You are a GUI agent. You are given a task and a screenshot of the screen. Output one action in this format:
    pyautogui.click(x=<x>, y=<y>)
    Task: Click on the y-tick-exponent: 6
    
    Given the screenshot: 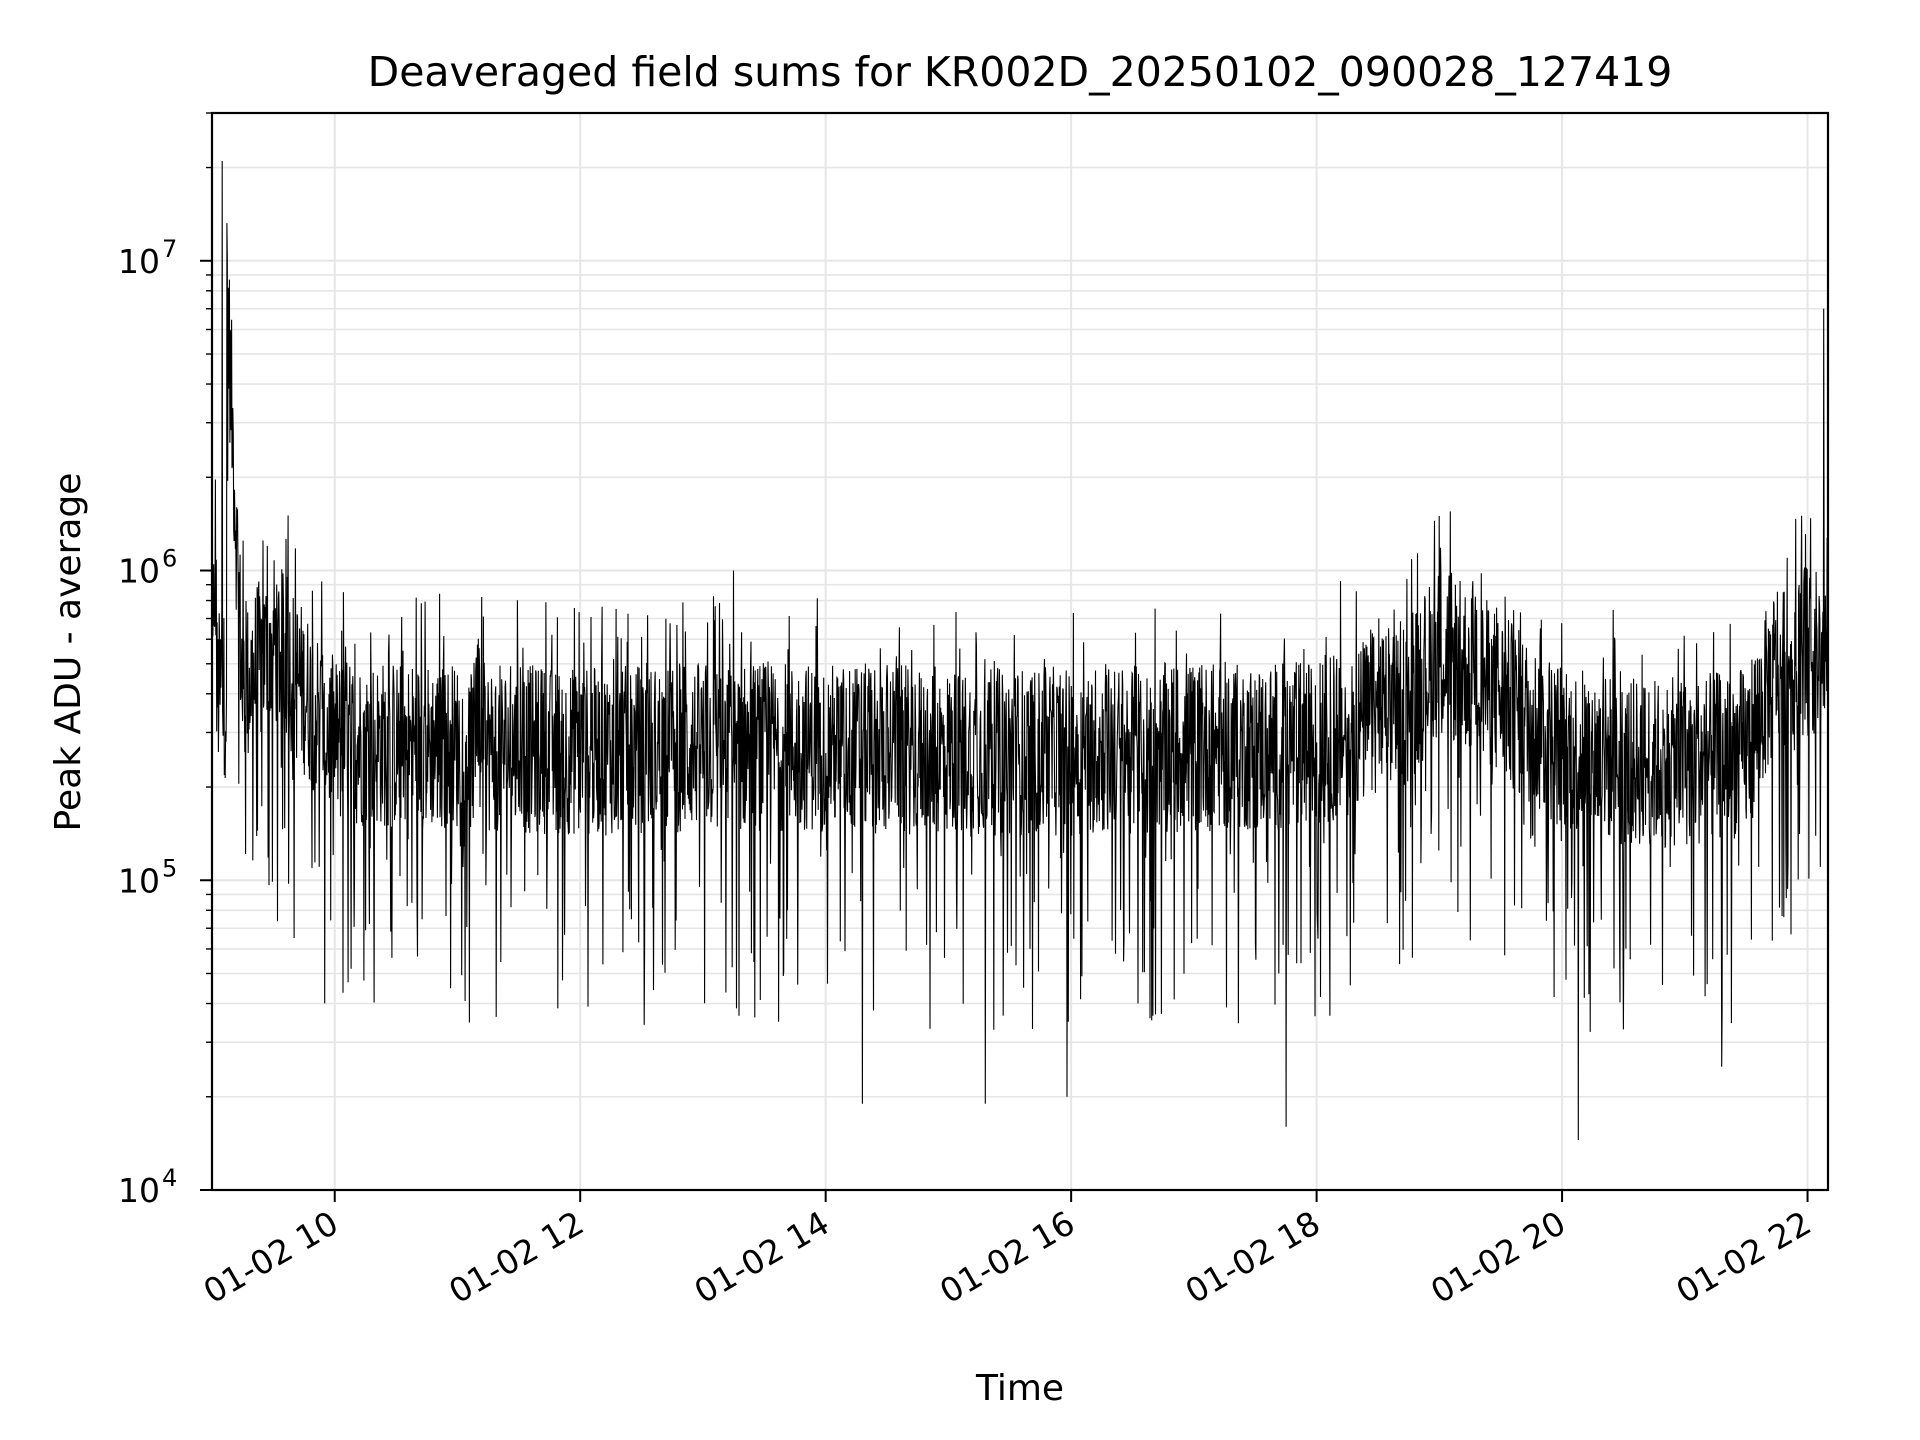 What is the action you would take?
    pyautogui.click(x=169, y=559)
    